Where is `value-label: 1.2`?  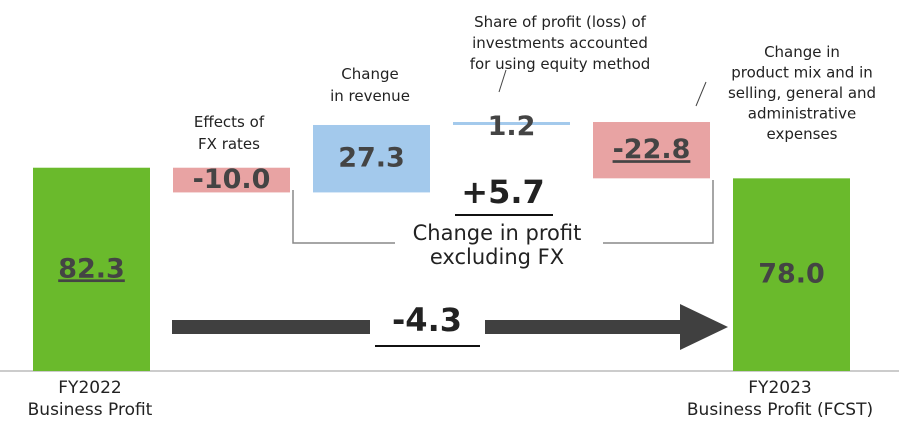 value-label: 1.2 is located at coordinates (512, 126).